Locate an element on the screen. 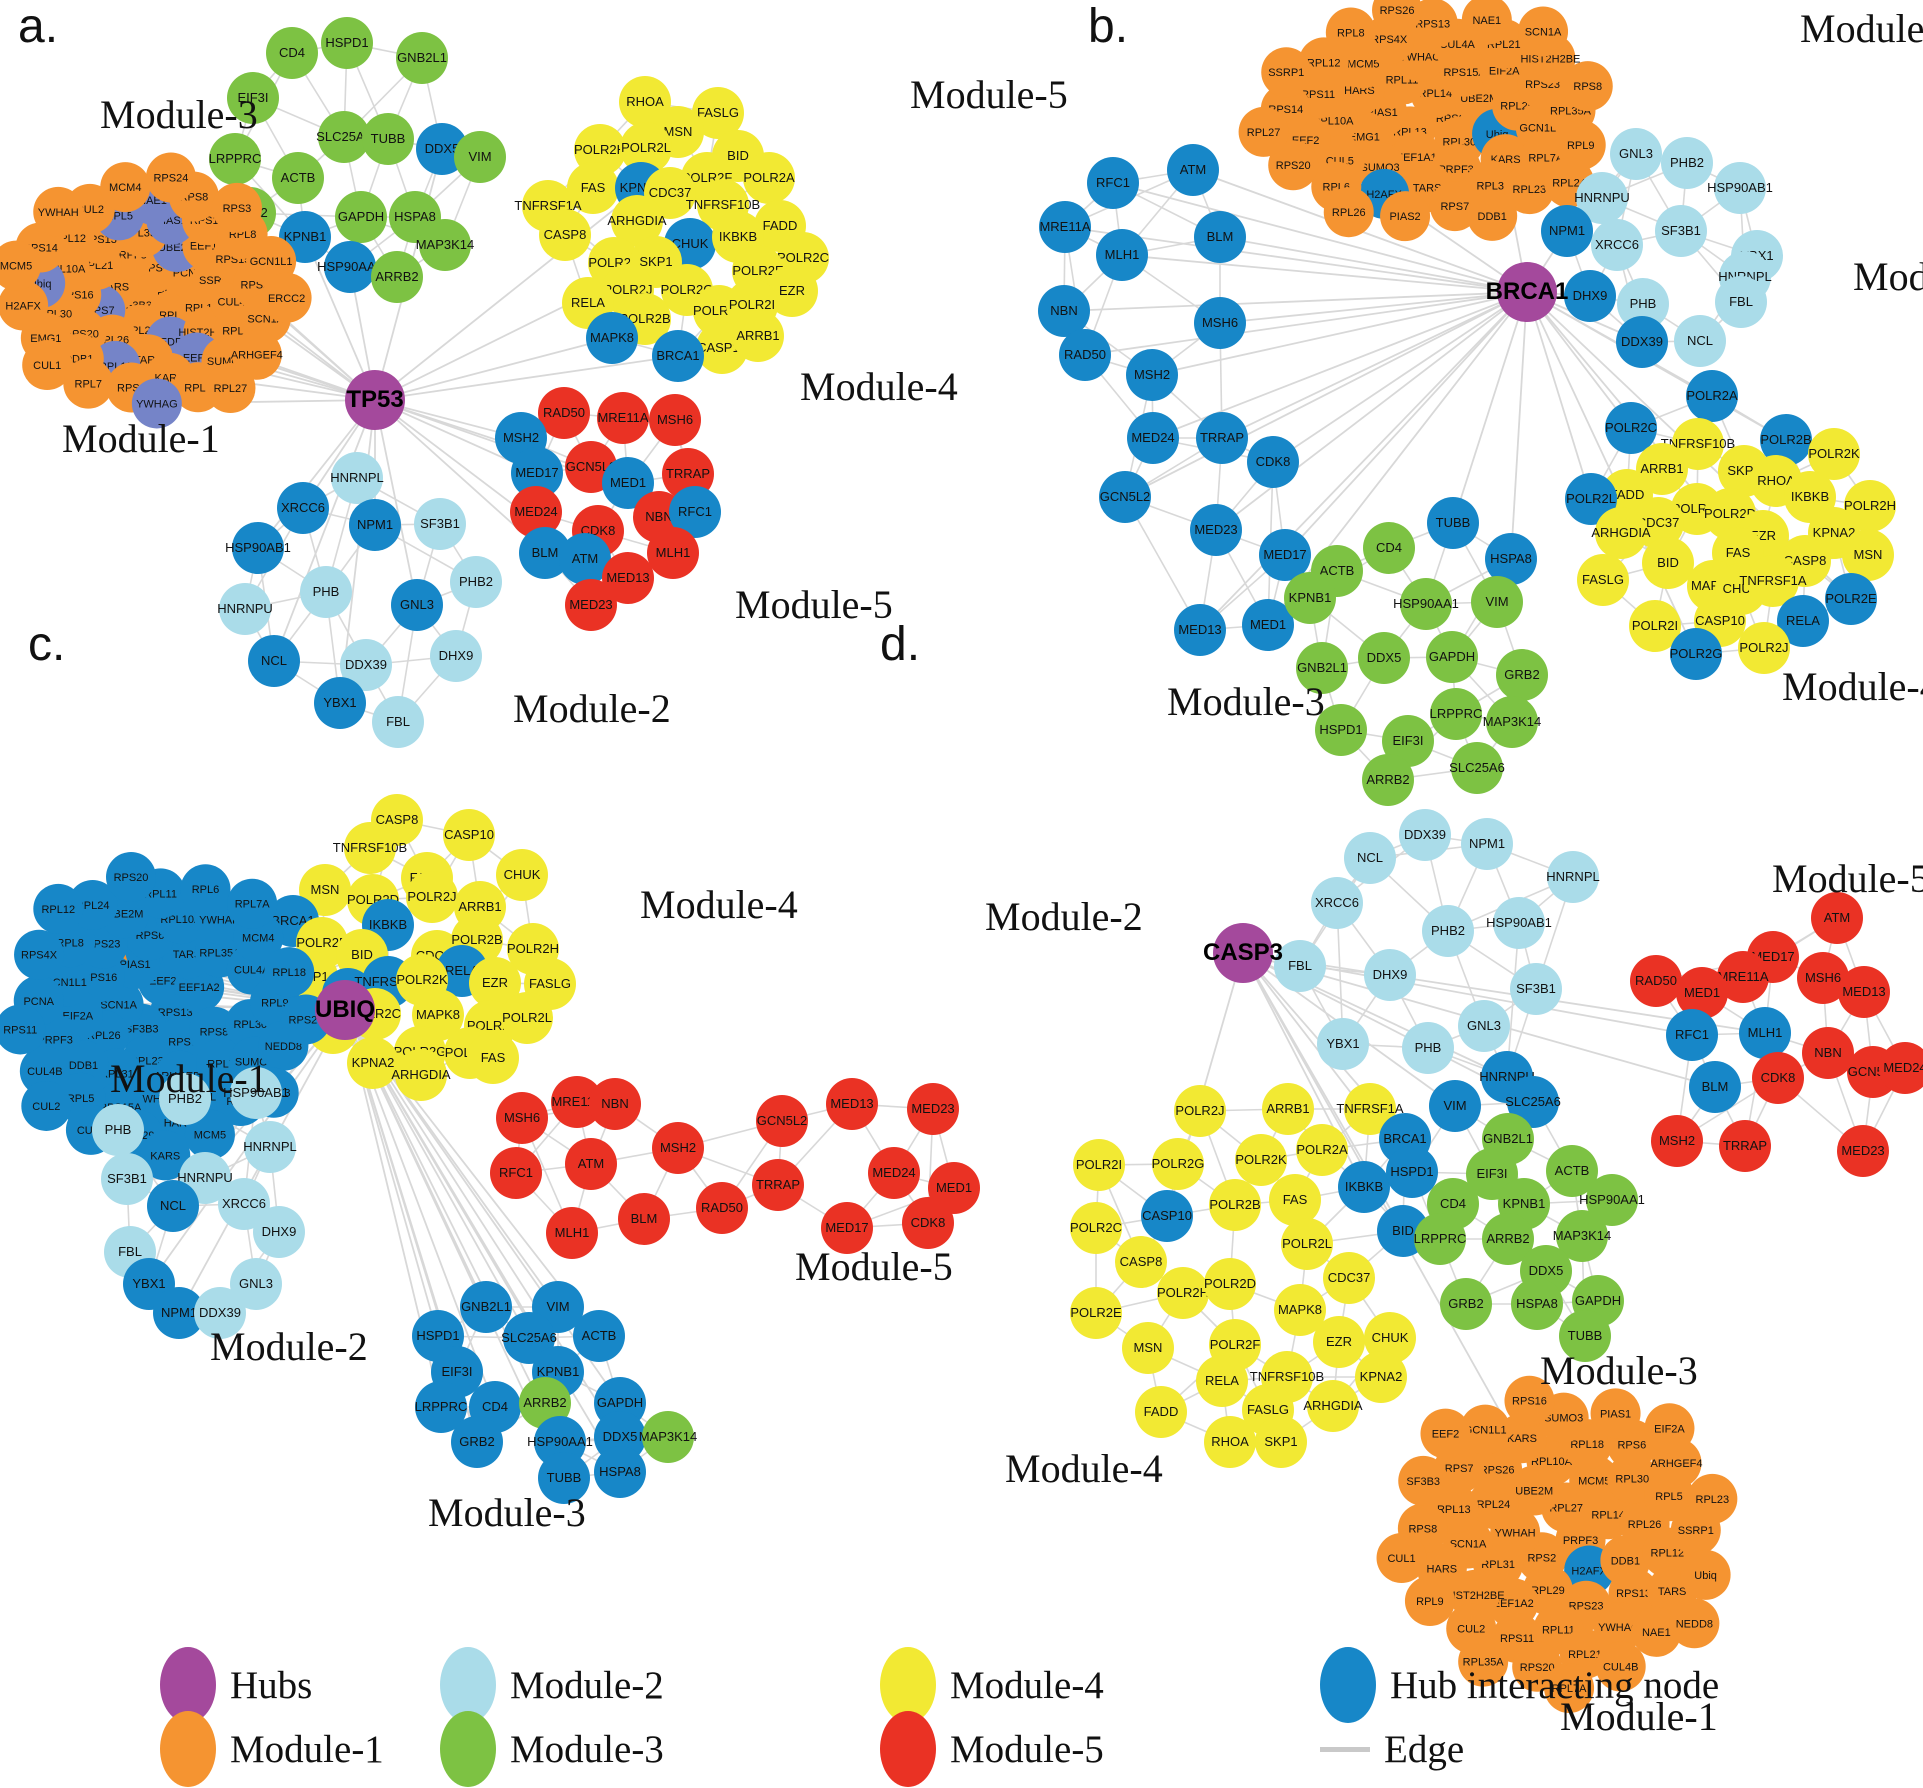 The width and height of the screenshot is (1923, 1788). network-node-cul1: CUL1 is located at coordinates (1402, 1558).